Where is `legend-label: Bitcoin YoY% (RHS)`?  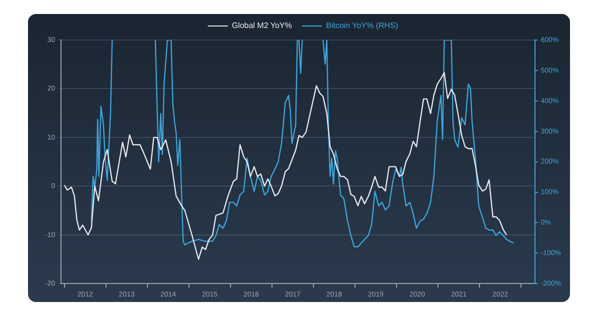
legend-label: Bitcoin YoY% (RHS) is located at coordinates (362, 25).